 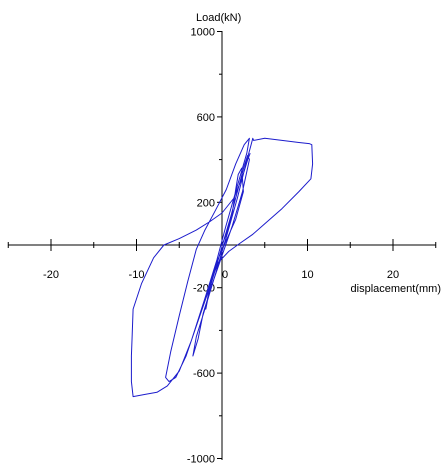 I want to click on y-tick-label: 600, so click(x=206, y=118).